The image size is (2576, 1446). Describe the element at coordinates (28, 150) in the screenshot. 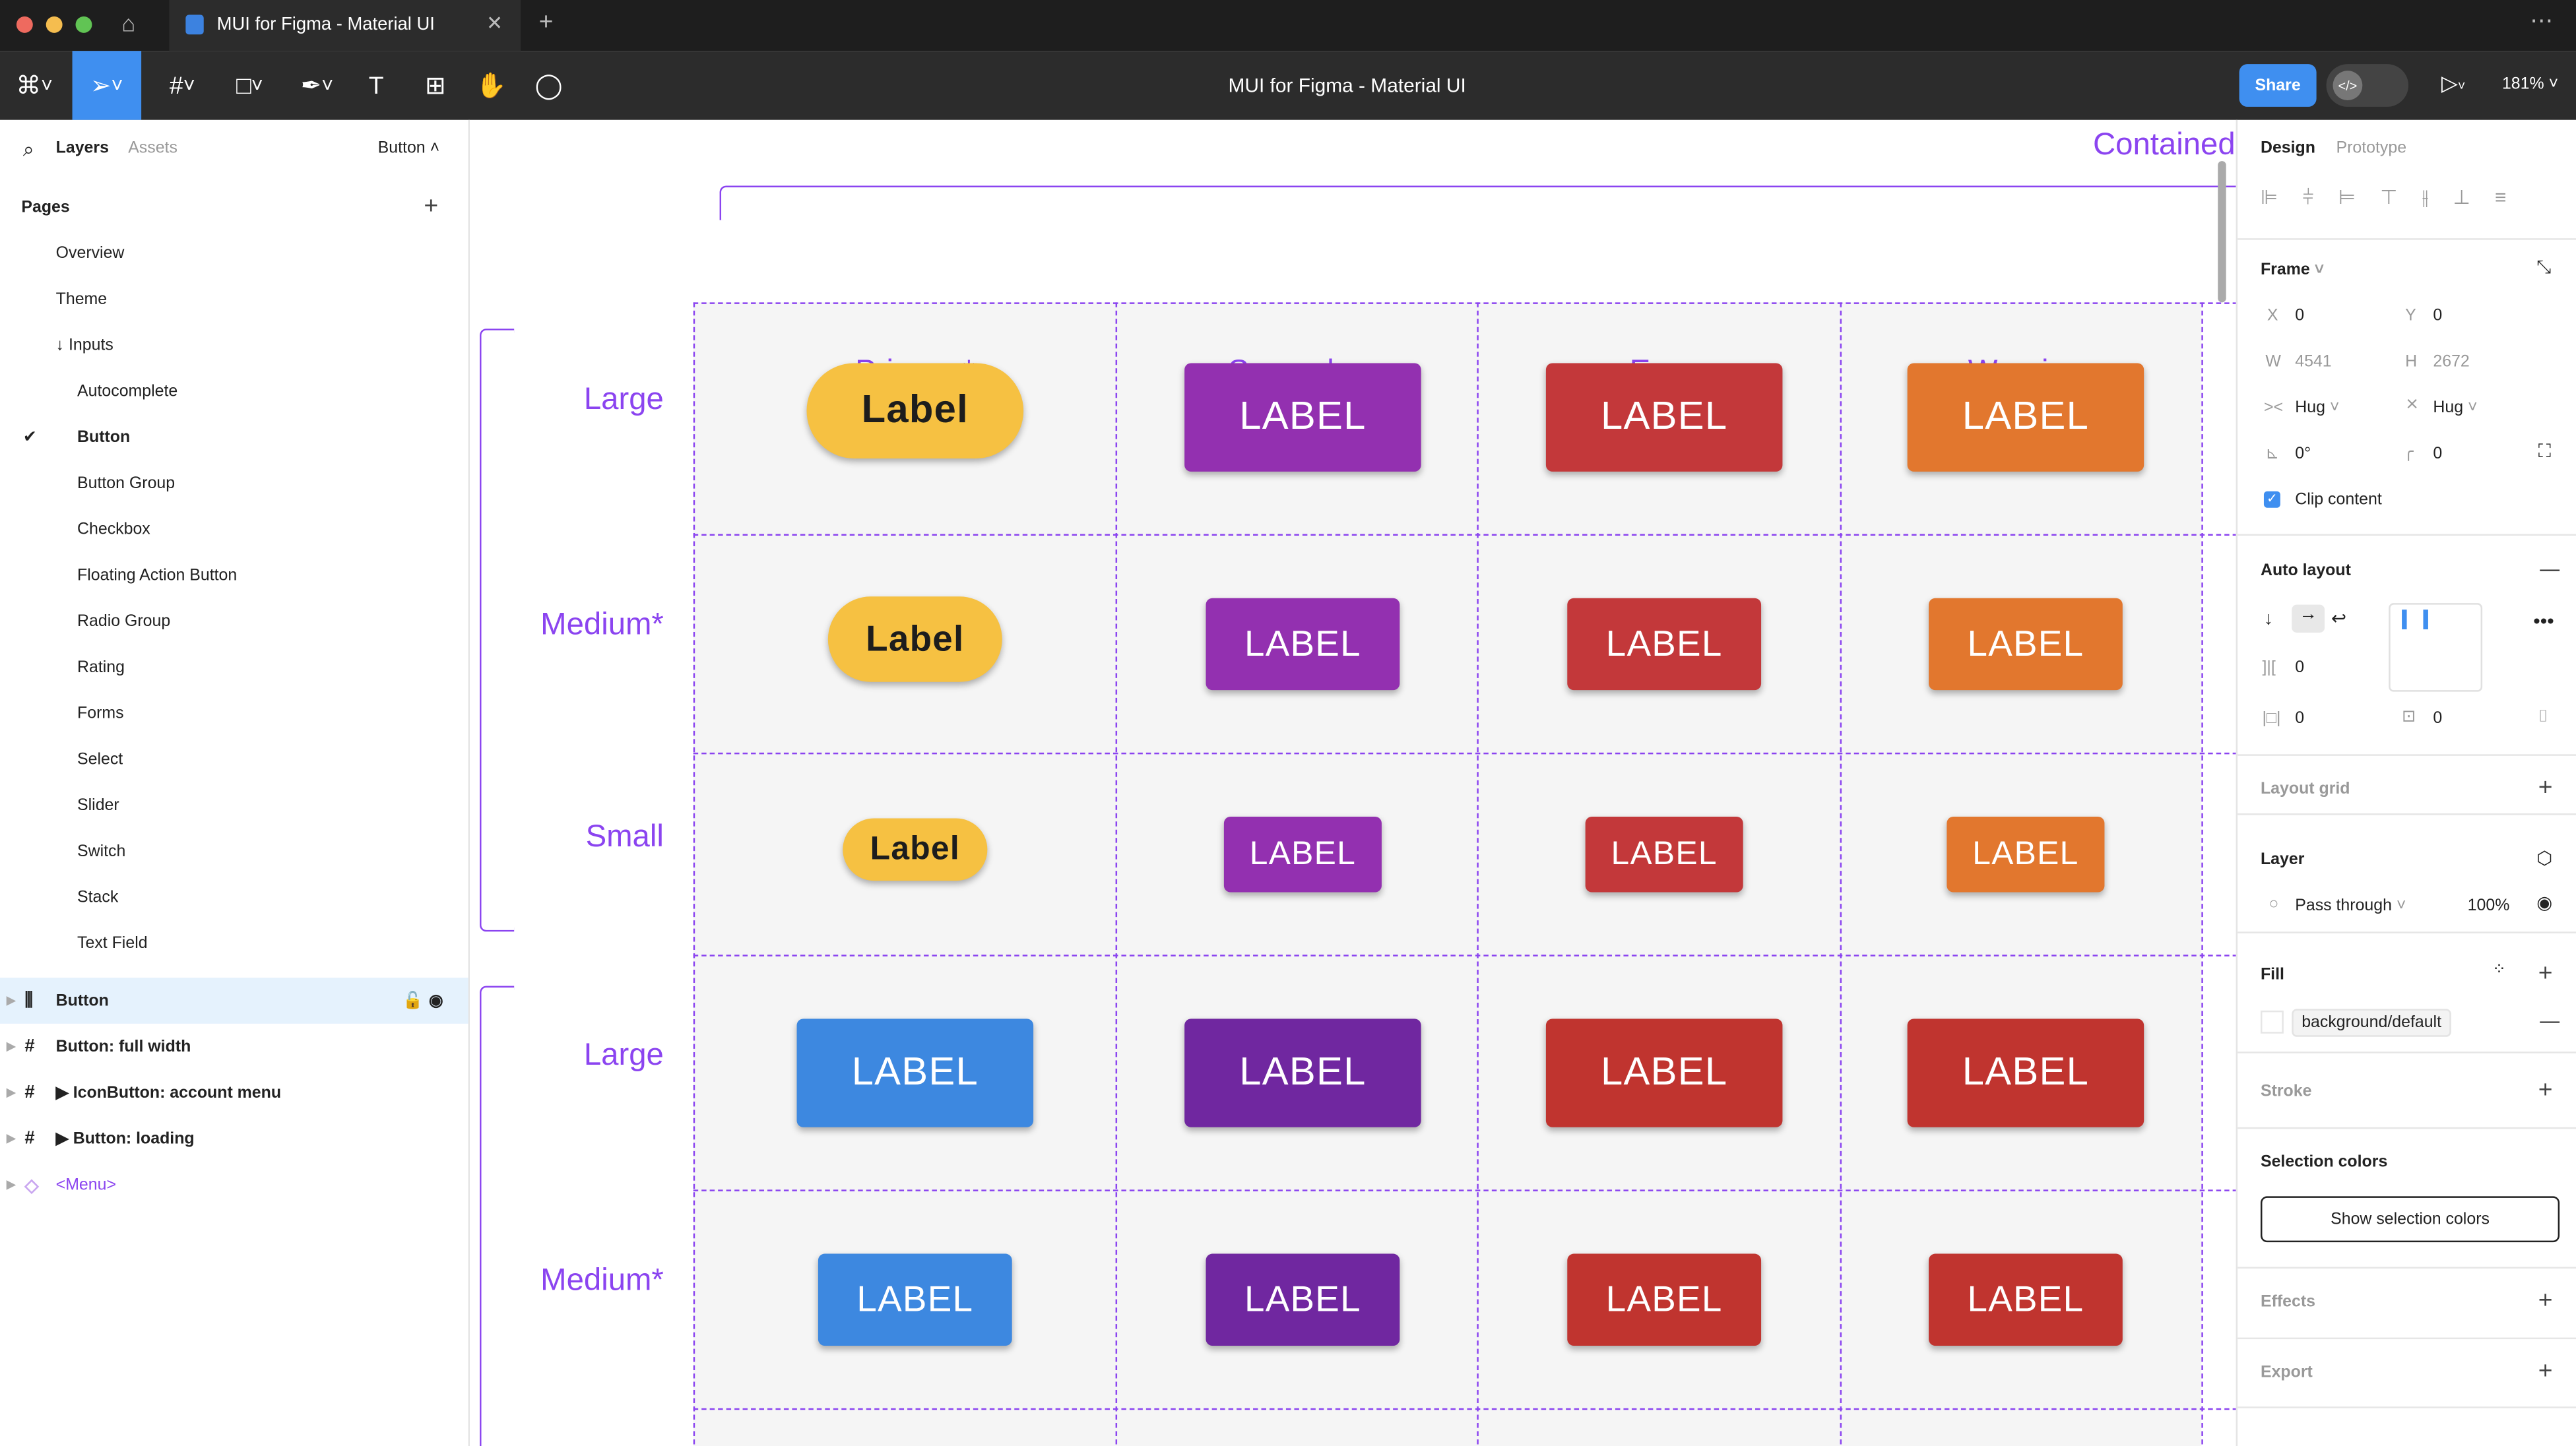

I see `search-icon: ⌕` at that location.